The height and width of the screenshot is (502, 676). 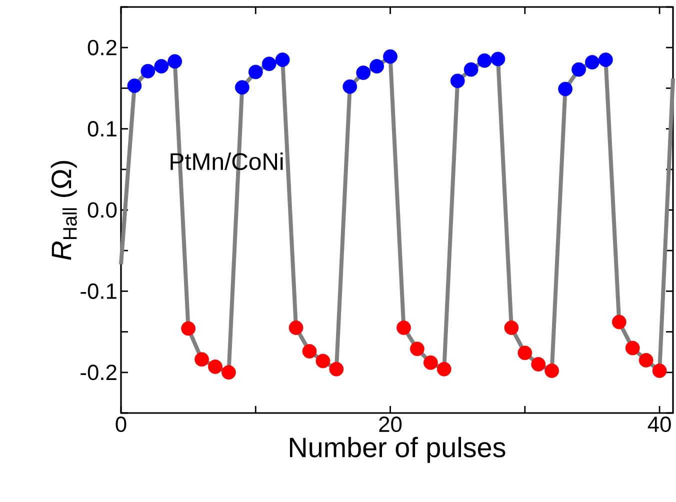 I want to click on y-tick-label: -0.1, so click(x=98, y=291).